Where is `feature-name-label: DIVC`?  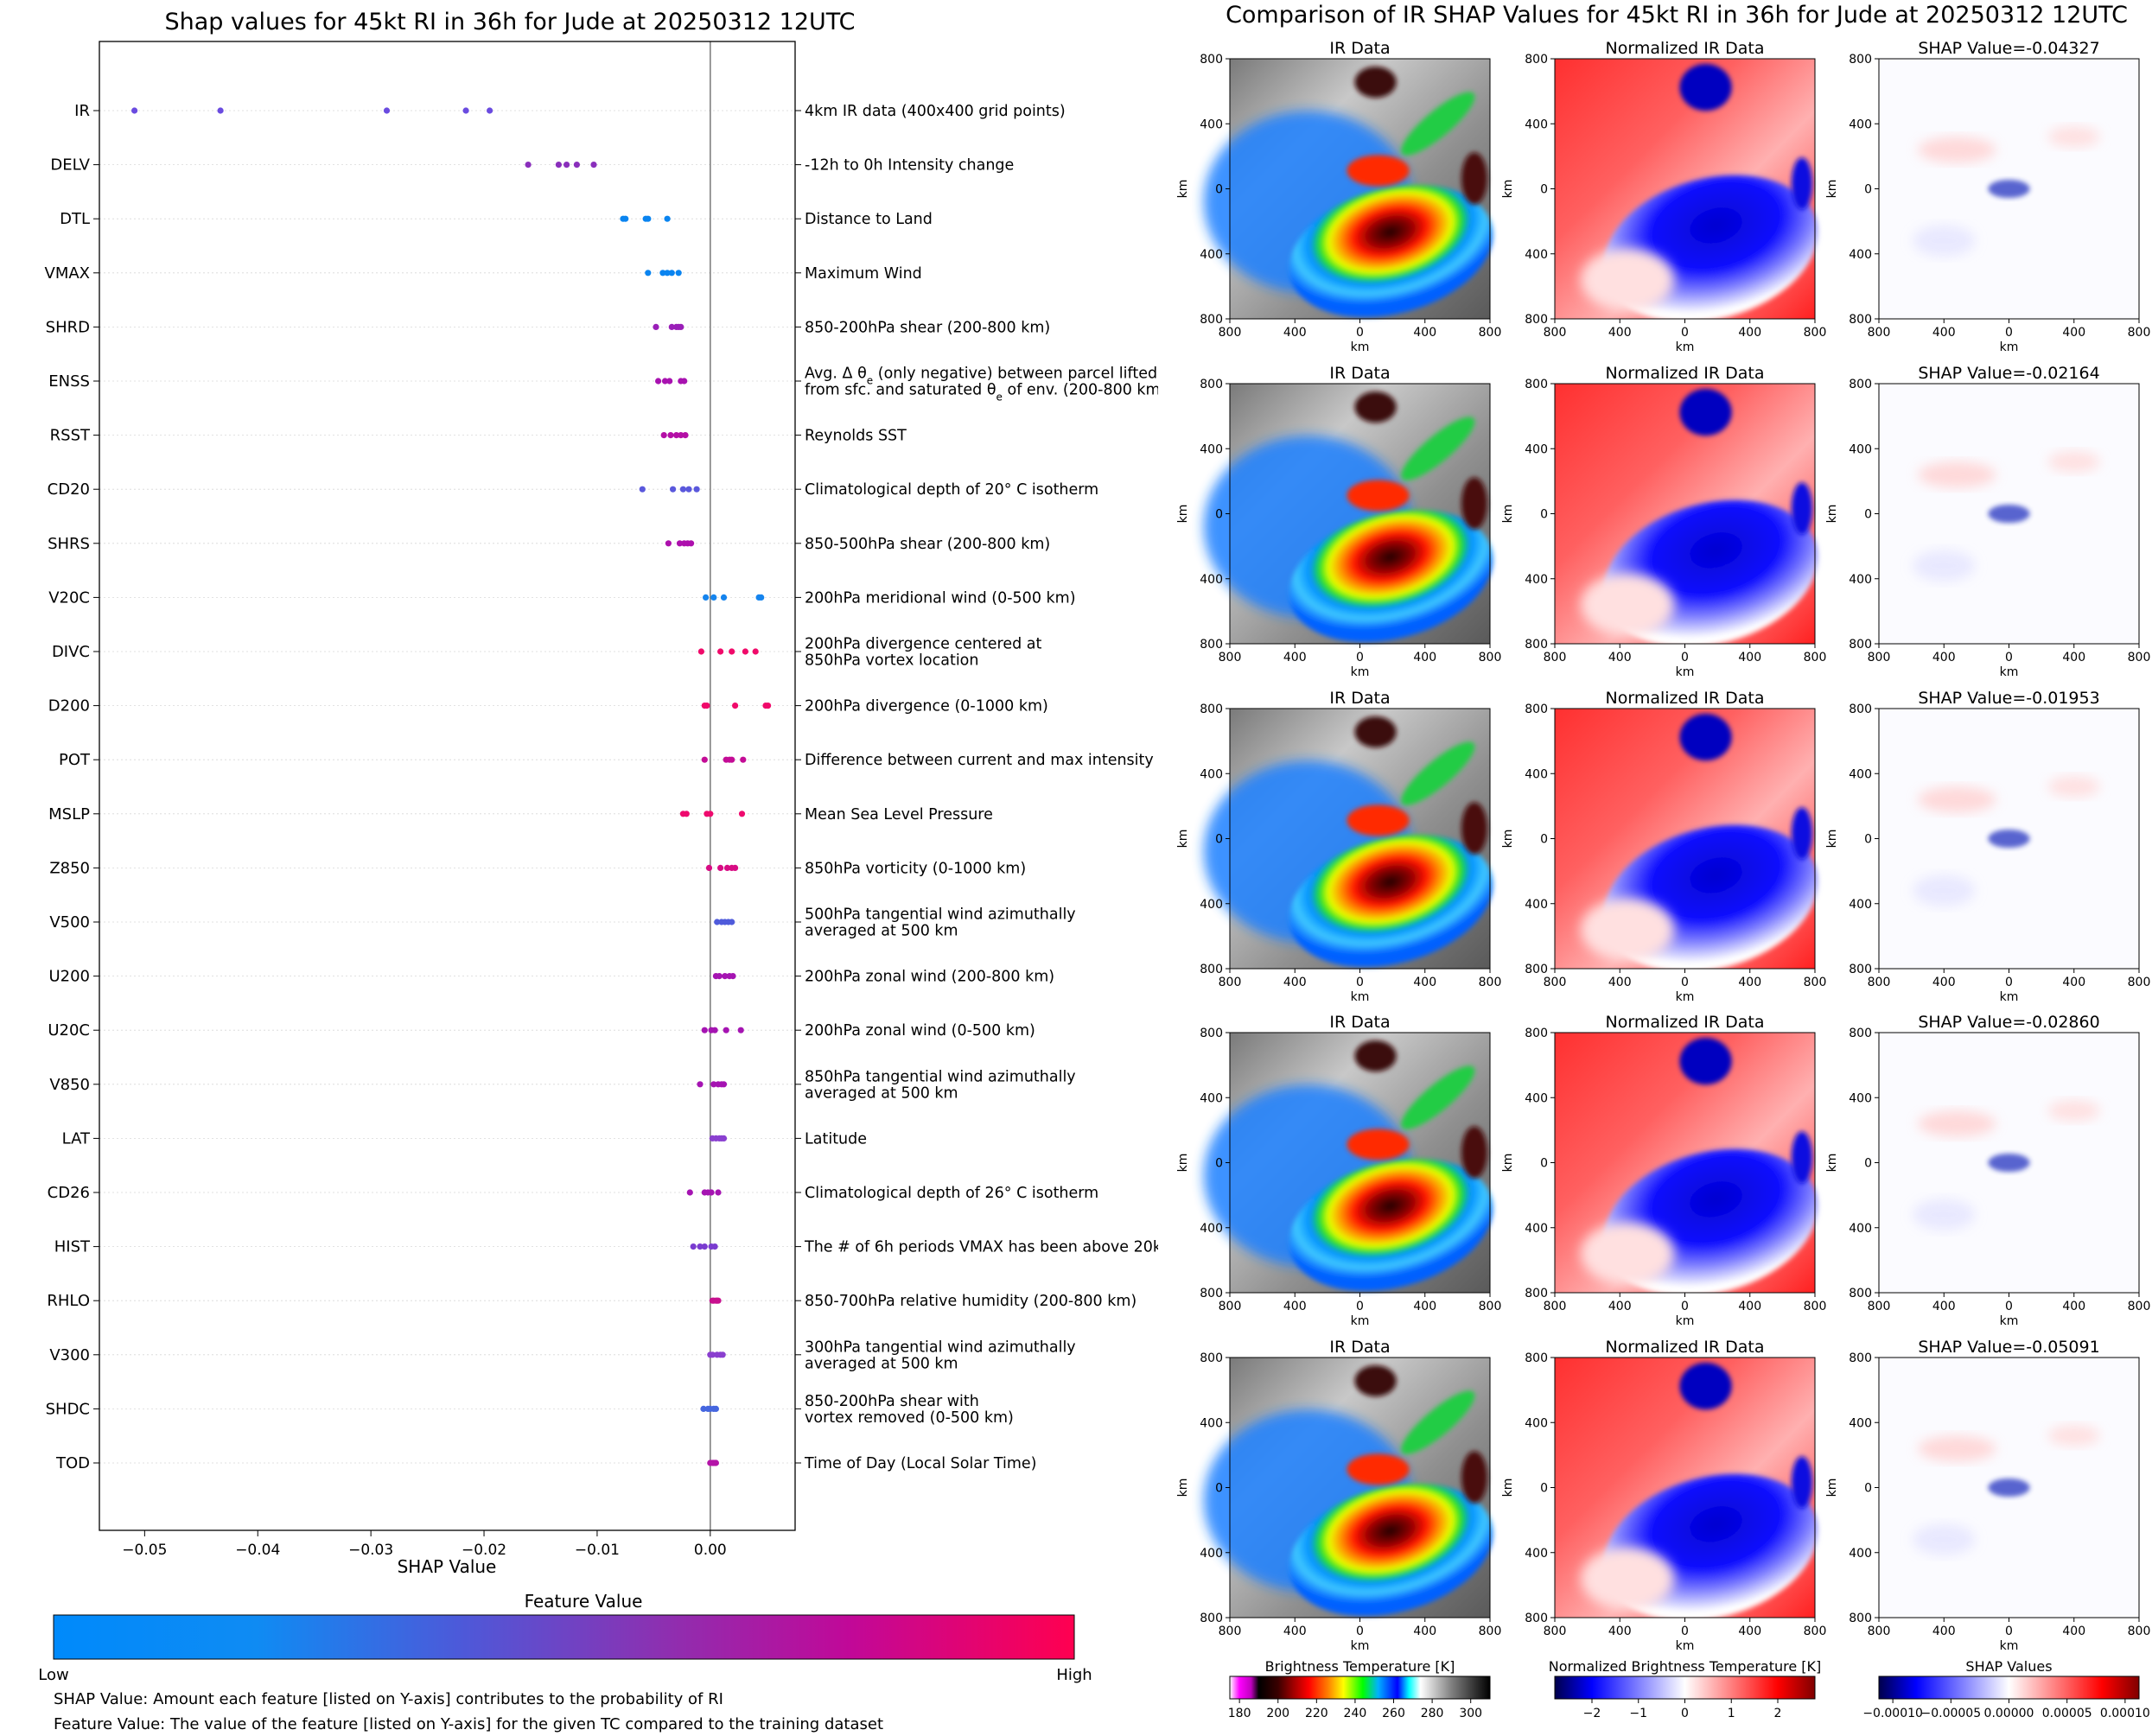
feature-name-label: DIVC is located at coordinates (71, 652).